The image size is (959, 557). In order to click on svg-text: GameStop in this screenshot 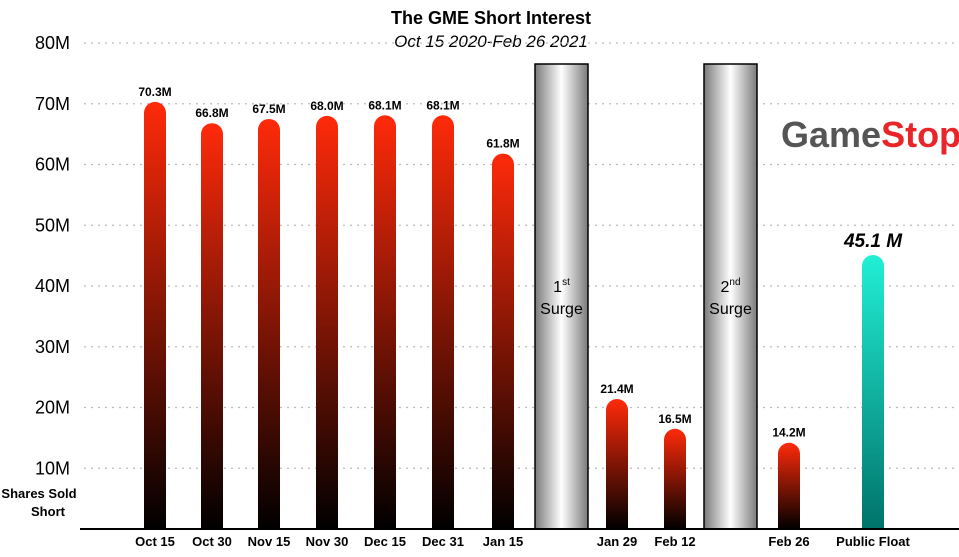, I will do `click(870, 134)`.